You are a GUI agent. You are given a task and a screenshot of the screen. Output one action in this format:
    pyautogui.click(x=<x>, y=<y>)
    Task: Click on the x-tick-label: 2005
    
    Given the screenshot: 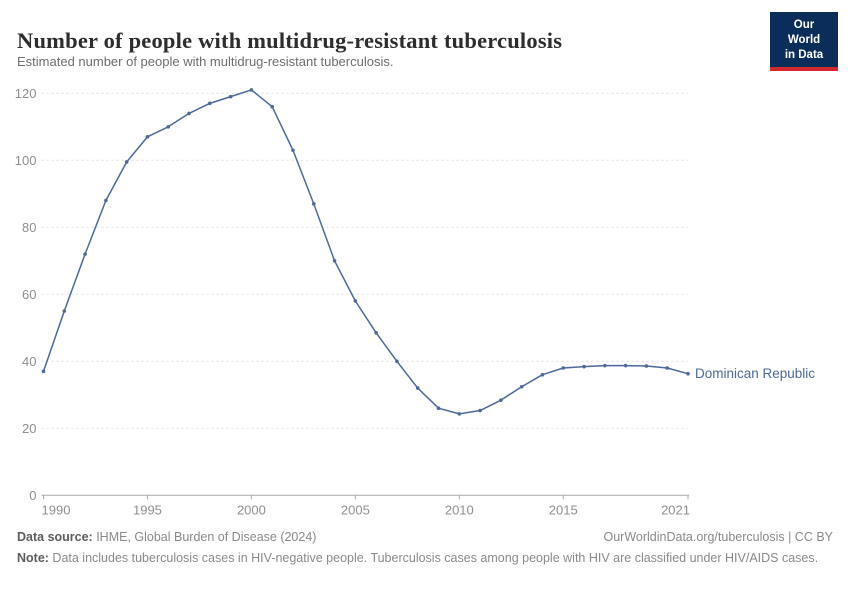 What is the action you would take?
    pyautogui.click(x=355, y=509)
    